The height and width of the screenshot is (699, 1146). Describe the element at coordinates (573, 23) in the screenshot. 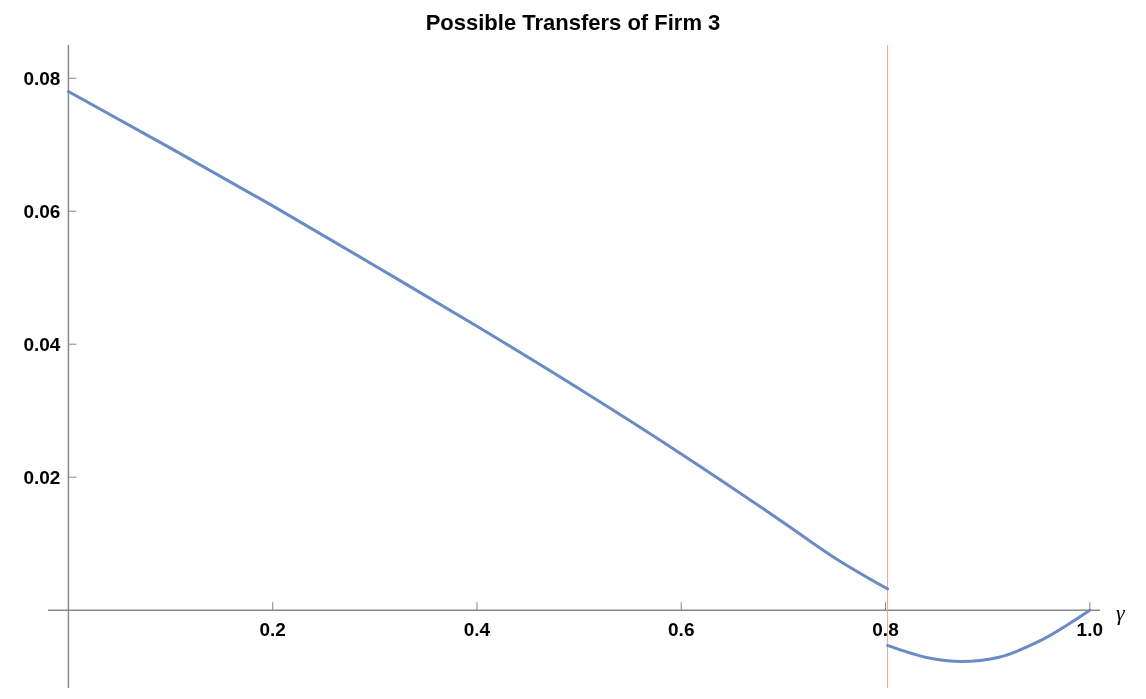

I see `chart-title: Possible Transfers of Firm 3` at that location.